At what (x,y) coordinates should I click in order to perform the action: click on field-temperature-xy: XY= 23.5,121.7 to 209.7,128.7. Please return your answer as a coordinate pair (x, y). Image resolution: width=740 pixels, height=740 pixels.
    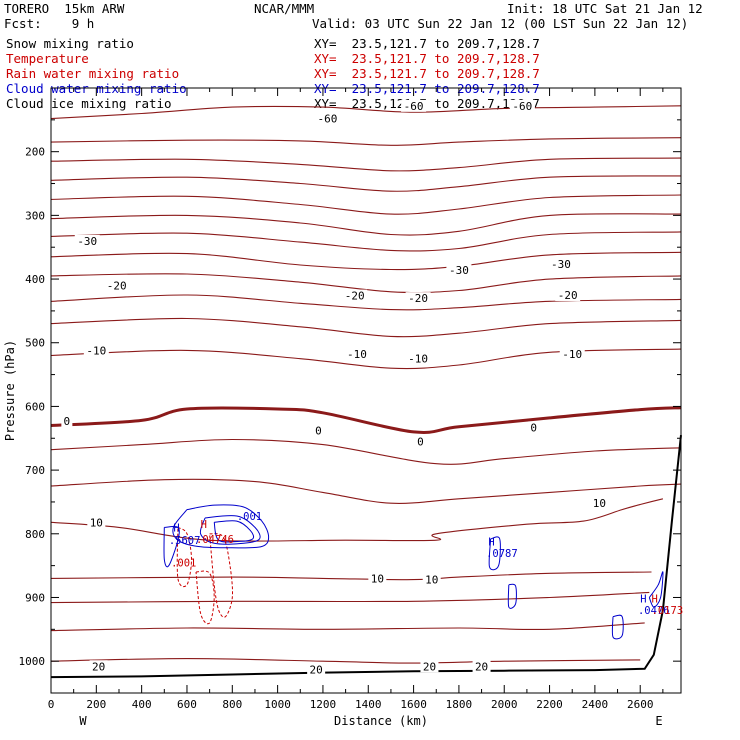
    Looking at the image, I should click on (427, 58).